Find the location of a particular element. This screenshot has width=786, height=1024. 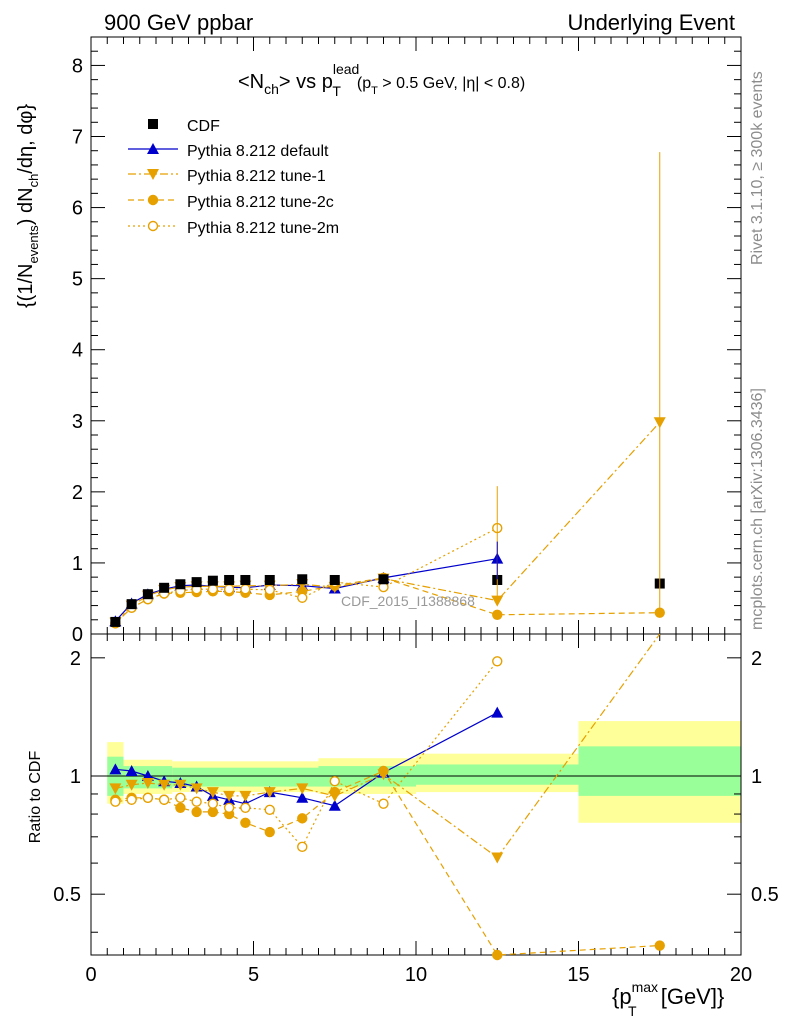

legend-marker-tune-2c is located at coordinates (153, 200).